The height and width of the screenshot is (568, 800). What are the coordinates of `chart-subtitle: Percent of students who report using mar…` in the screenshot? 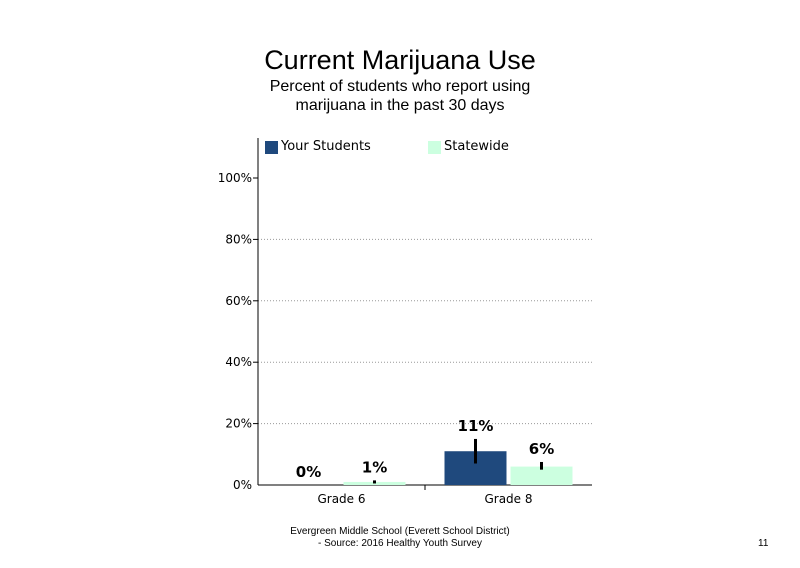 It's located at (400, 96).